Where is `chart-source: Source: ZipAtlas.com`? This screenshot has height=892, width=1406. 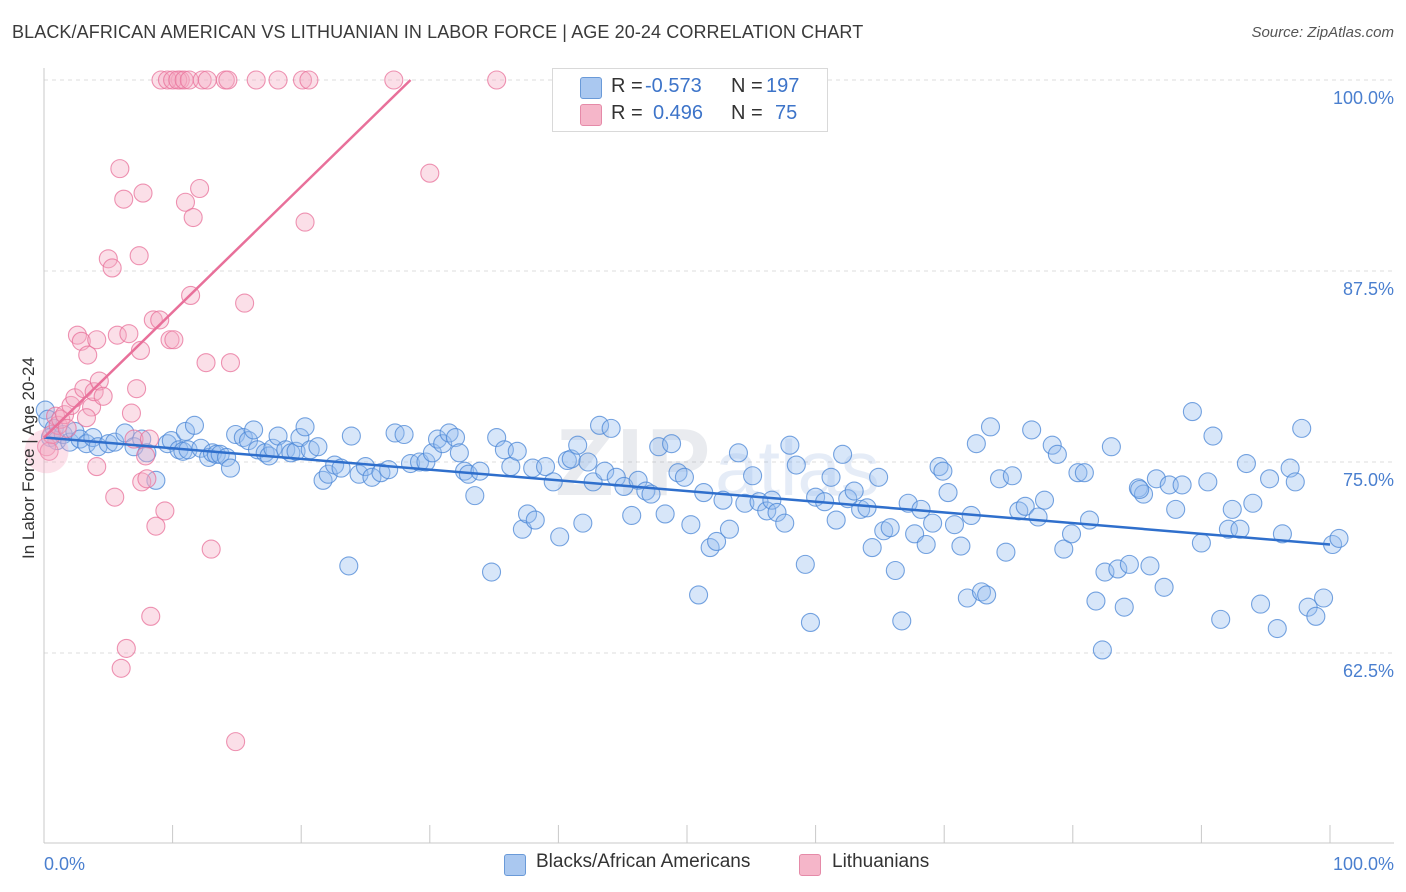
chart-source: Source: ZipAtlas.com is located at coordinates (1322, 32).